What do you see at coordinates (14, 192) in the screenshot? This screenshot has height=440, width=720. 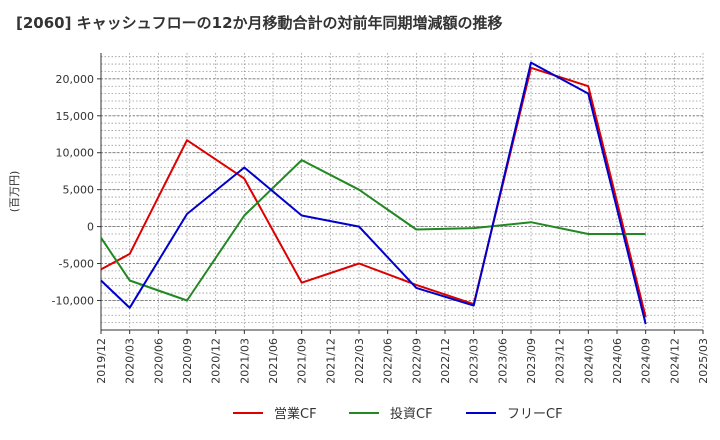 I see `y-axis-label: (百万円)` at bounding box center [14, 192].